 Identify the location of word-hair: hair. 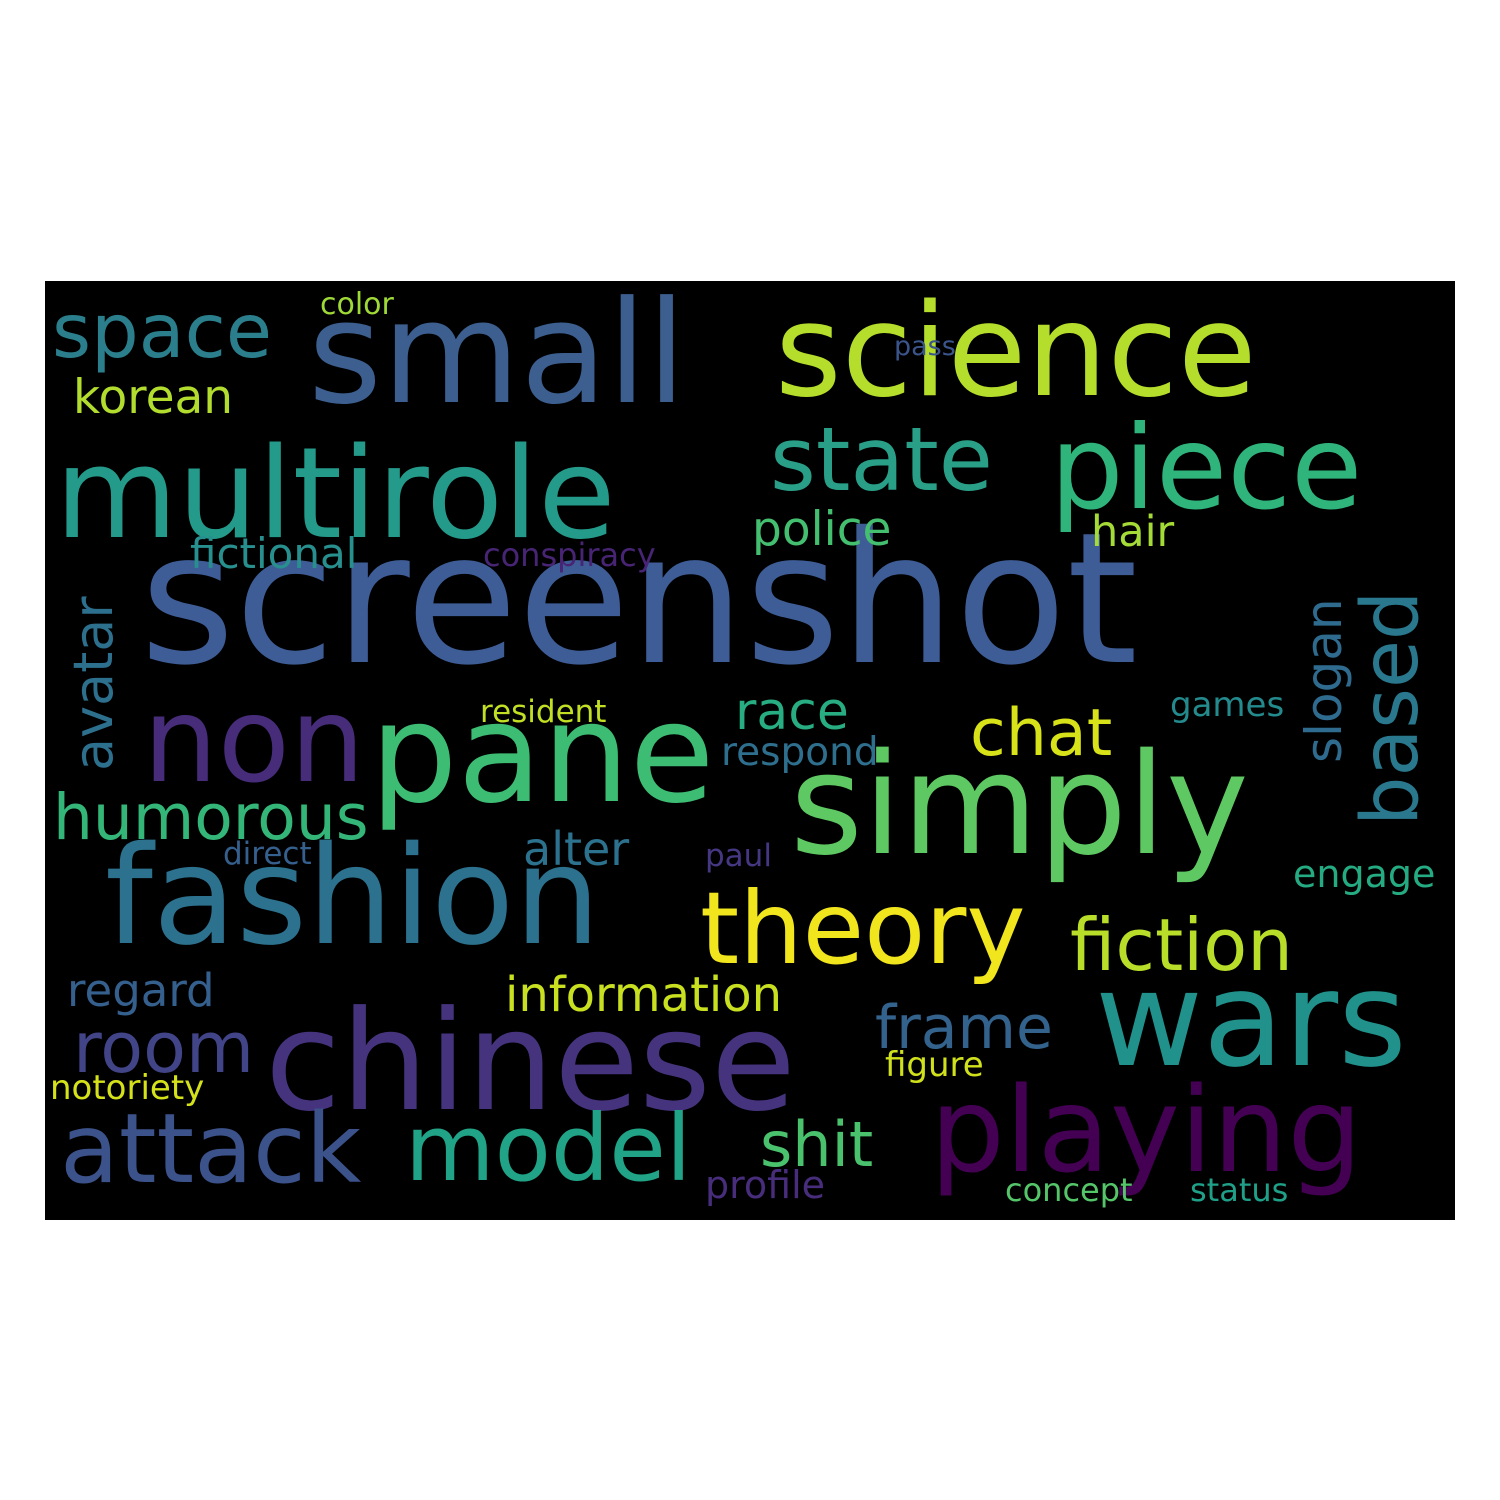
(1133, 532).